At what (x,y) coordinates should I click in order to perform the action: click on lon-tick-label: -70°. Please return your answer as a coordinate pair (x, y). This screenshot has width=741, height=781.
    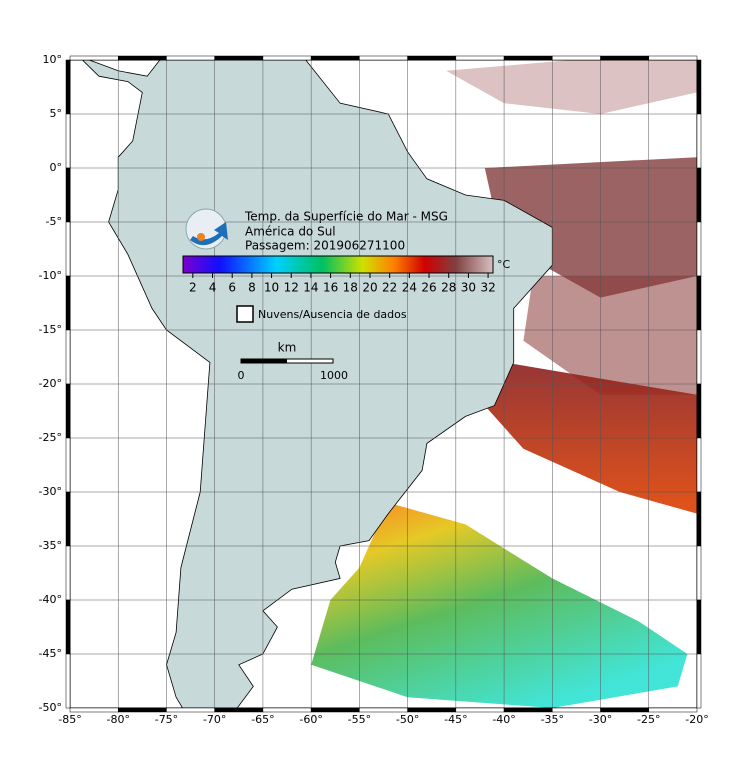
    Looking at the image, I should click on (214, 719).